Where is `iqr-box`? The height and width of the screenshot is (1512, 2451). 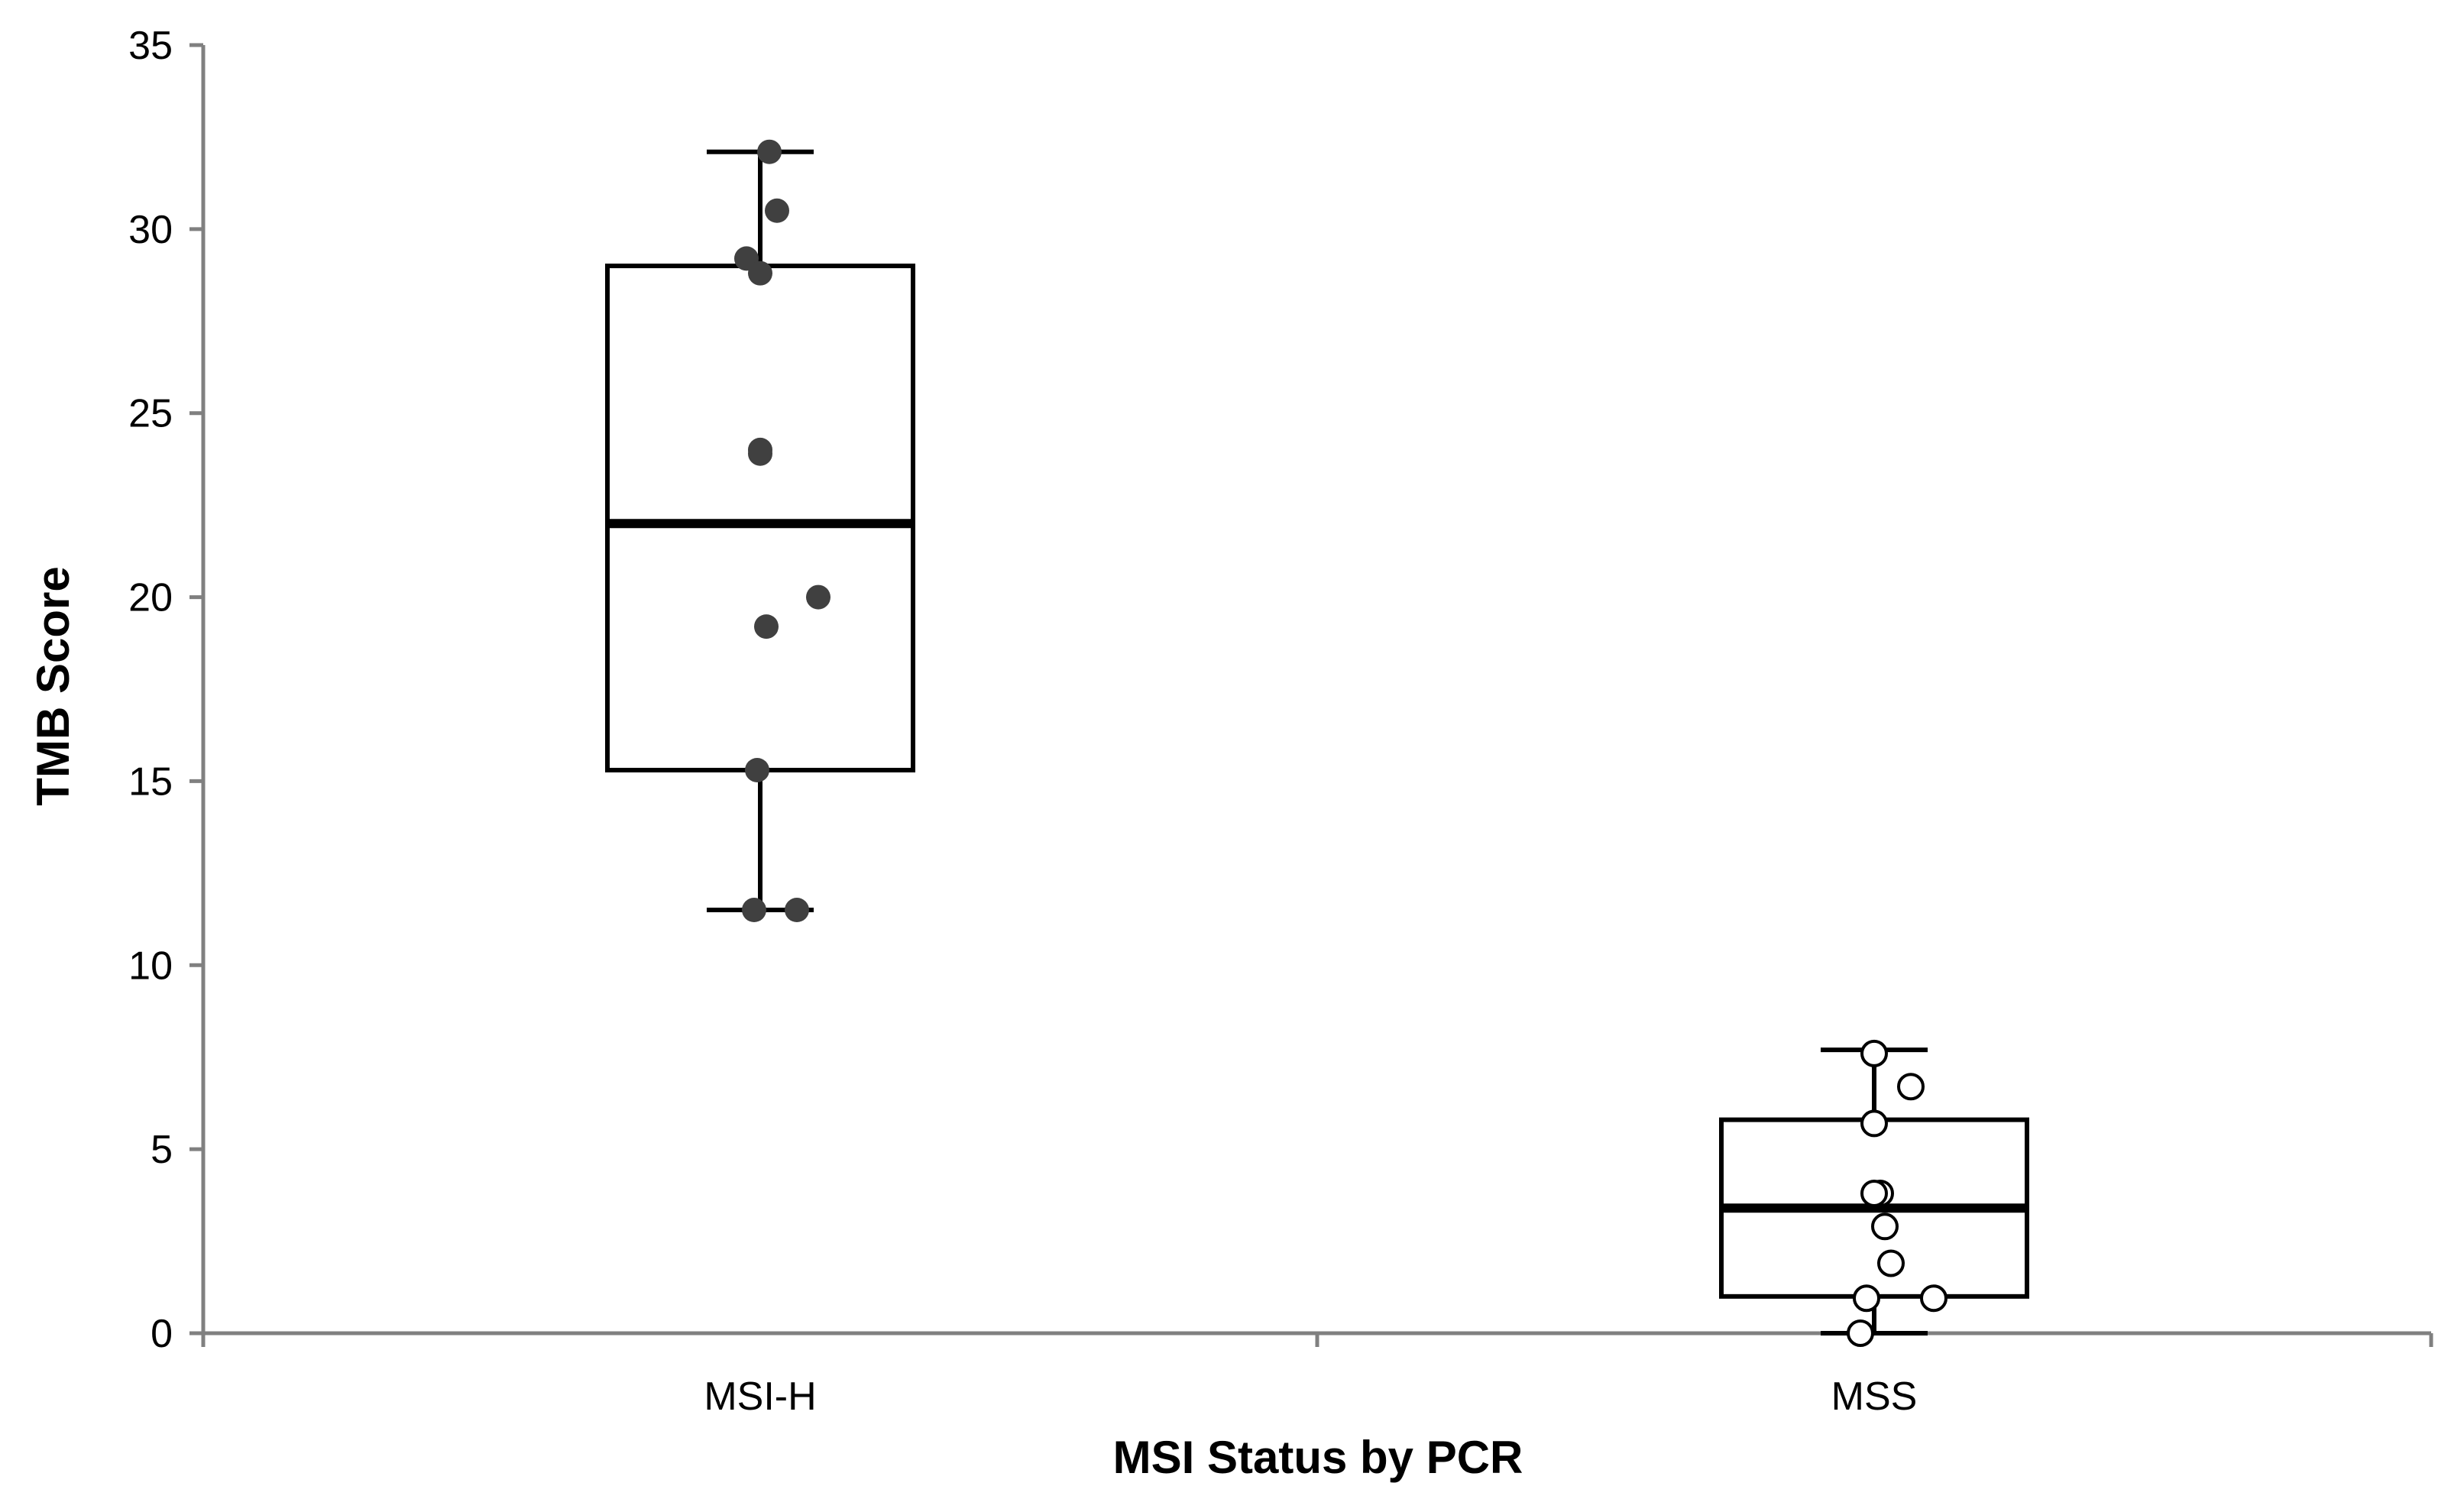 iqr-box is located at coordinates (760, 518).